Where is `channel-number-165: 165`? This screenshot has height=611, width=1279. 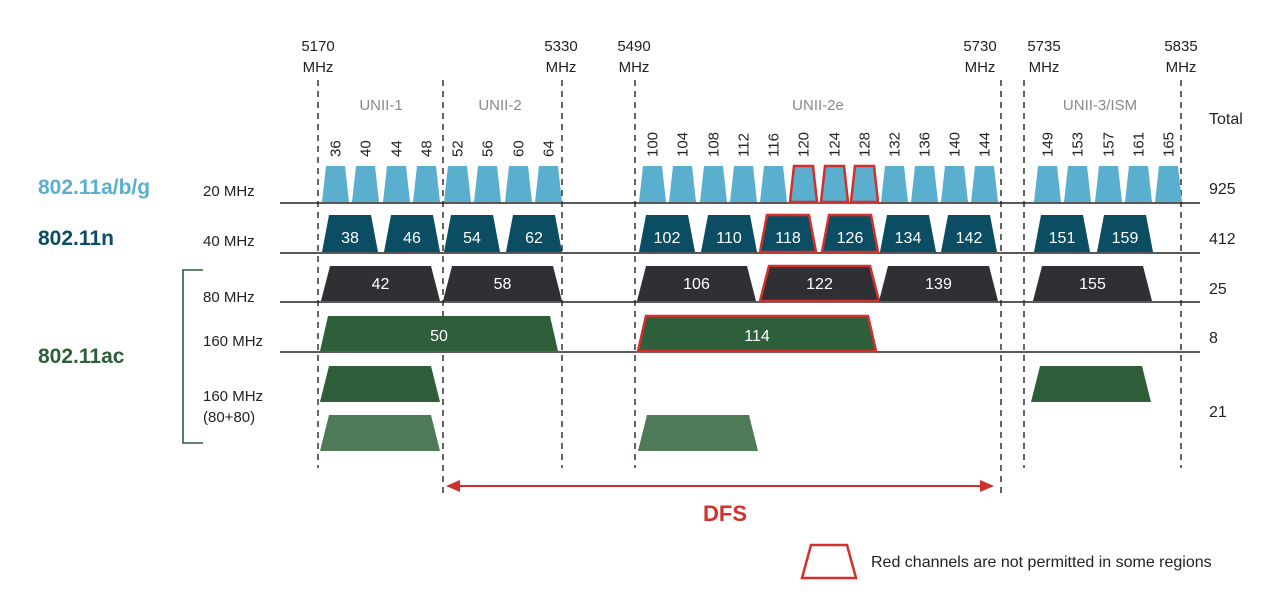 channel-number-165: 165 is located at coordinates (1169, 144).